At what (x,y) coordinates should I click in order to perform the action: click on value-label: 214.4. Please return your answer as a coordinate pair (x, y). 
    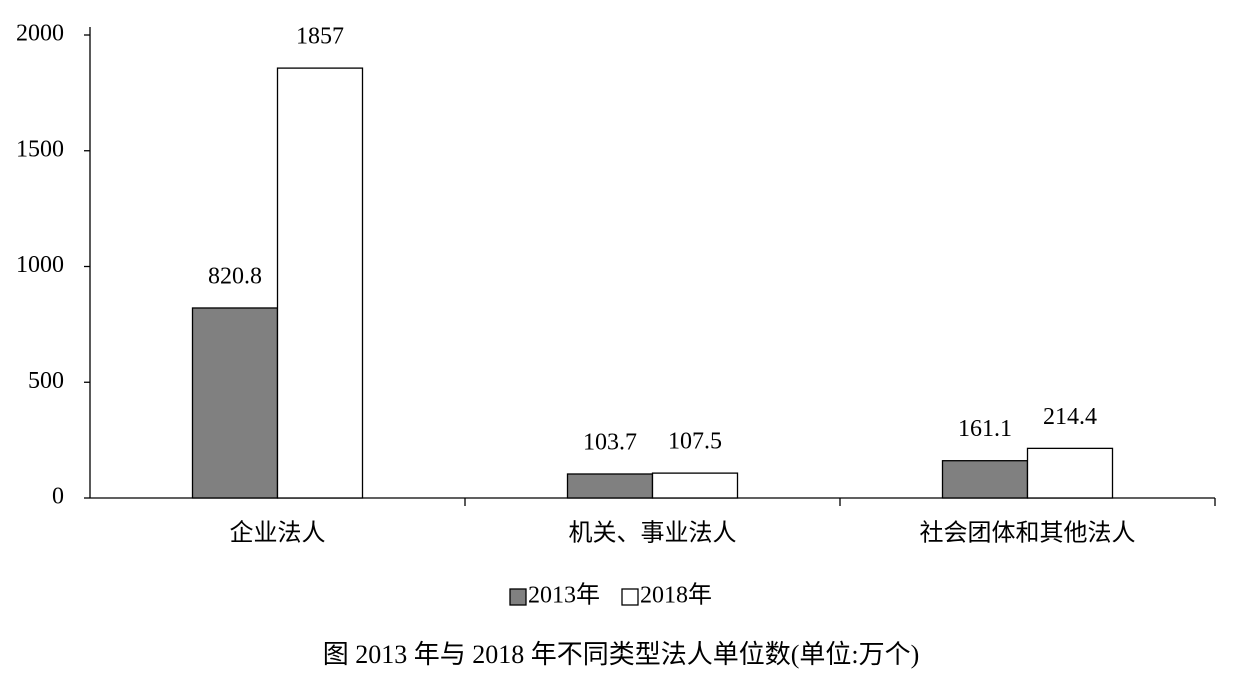
    Looking at the image, I should click on (1070, 417).